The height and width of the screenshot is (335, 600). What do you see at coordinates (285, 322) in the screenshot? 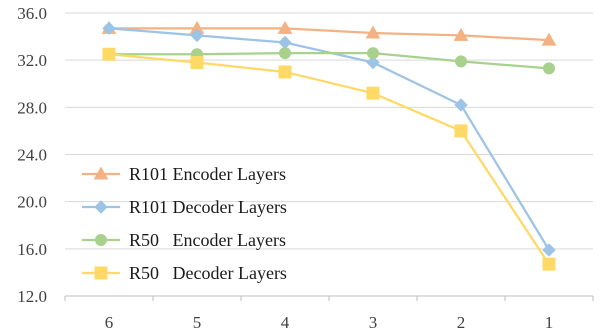
I see `x-tick-label: 4` at bounding box center [285, 322].